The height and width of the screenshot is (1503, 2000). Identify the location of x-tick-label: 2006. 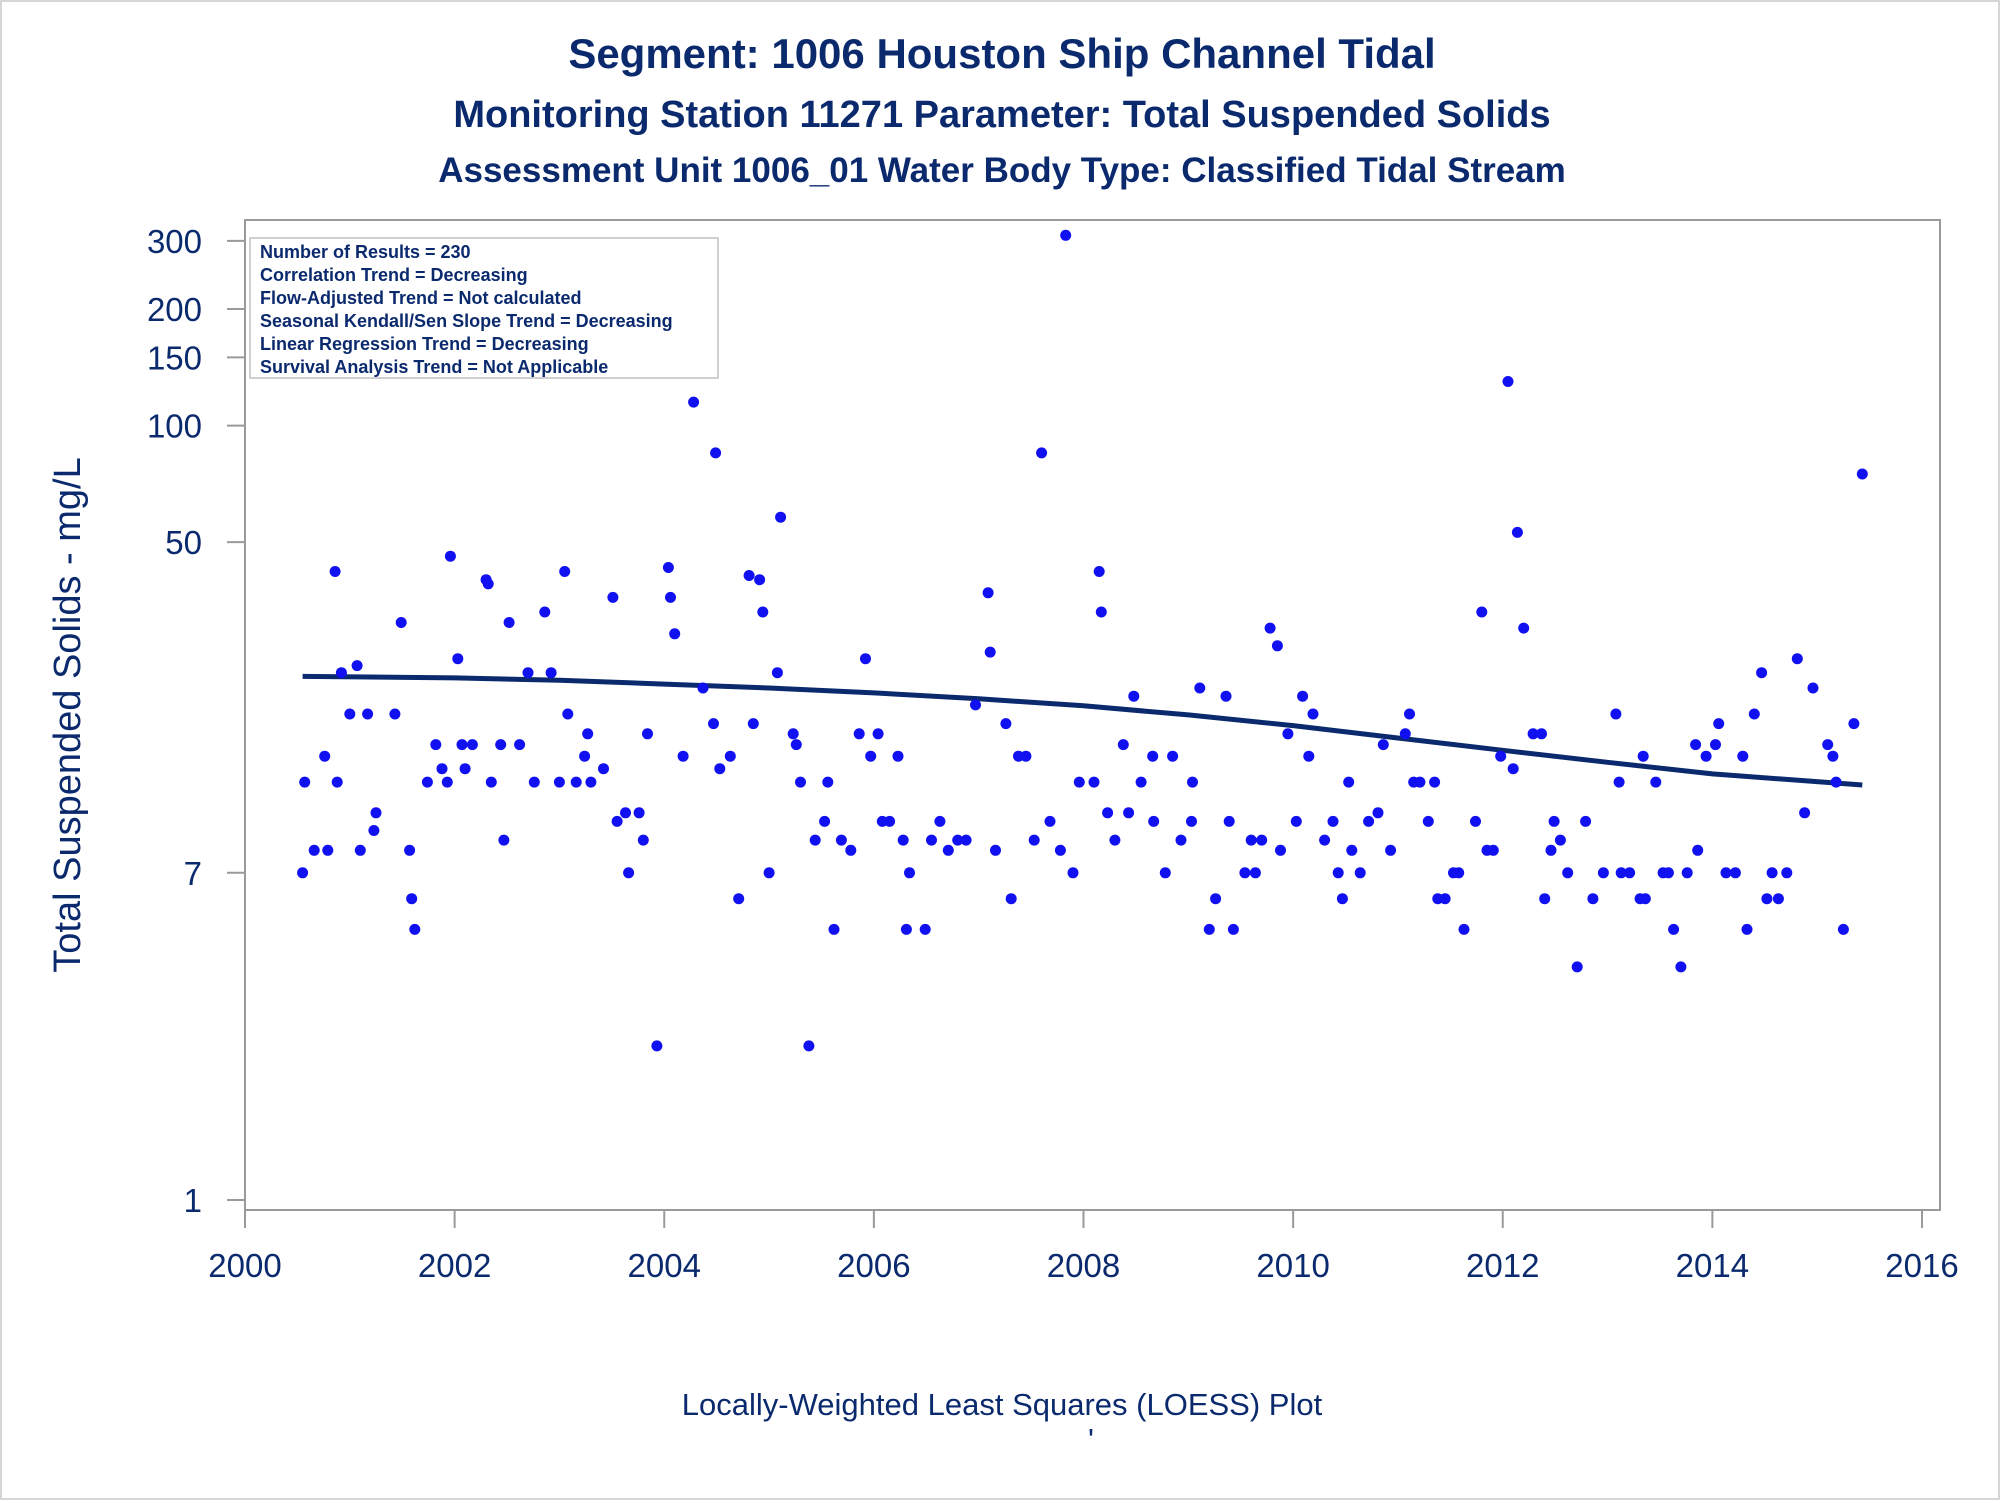
(873, 1265).